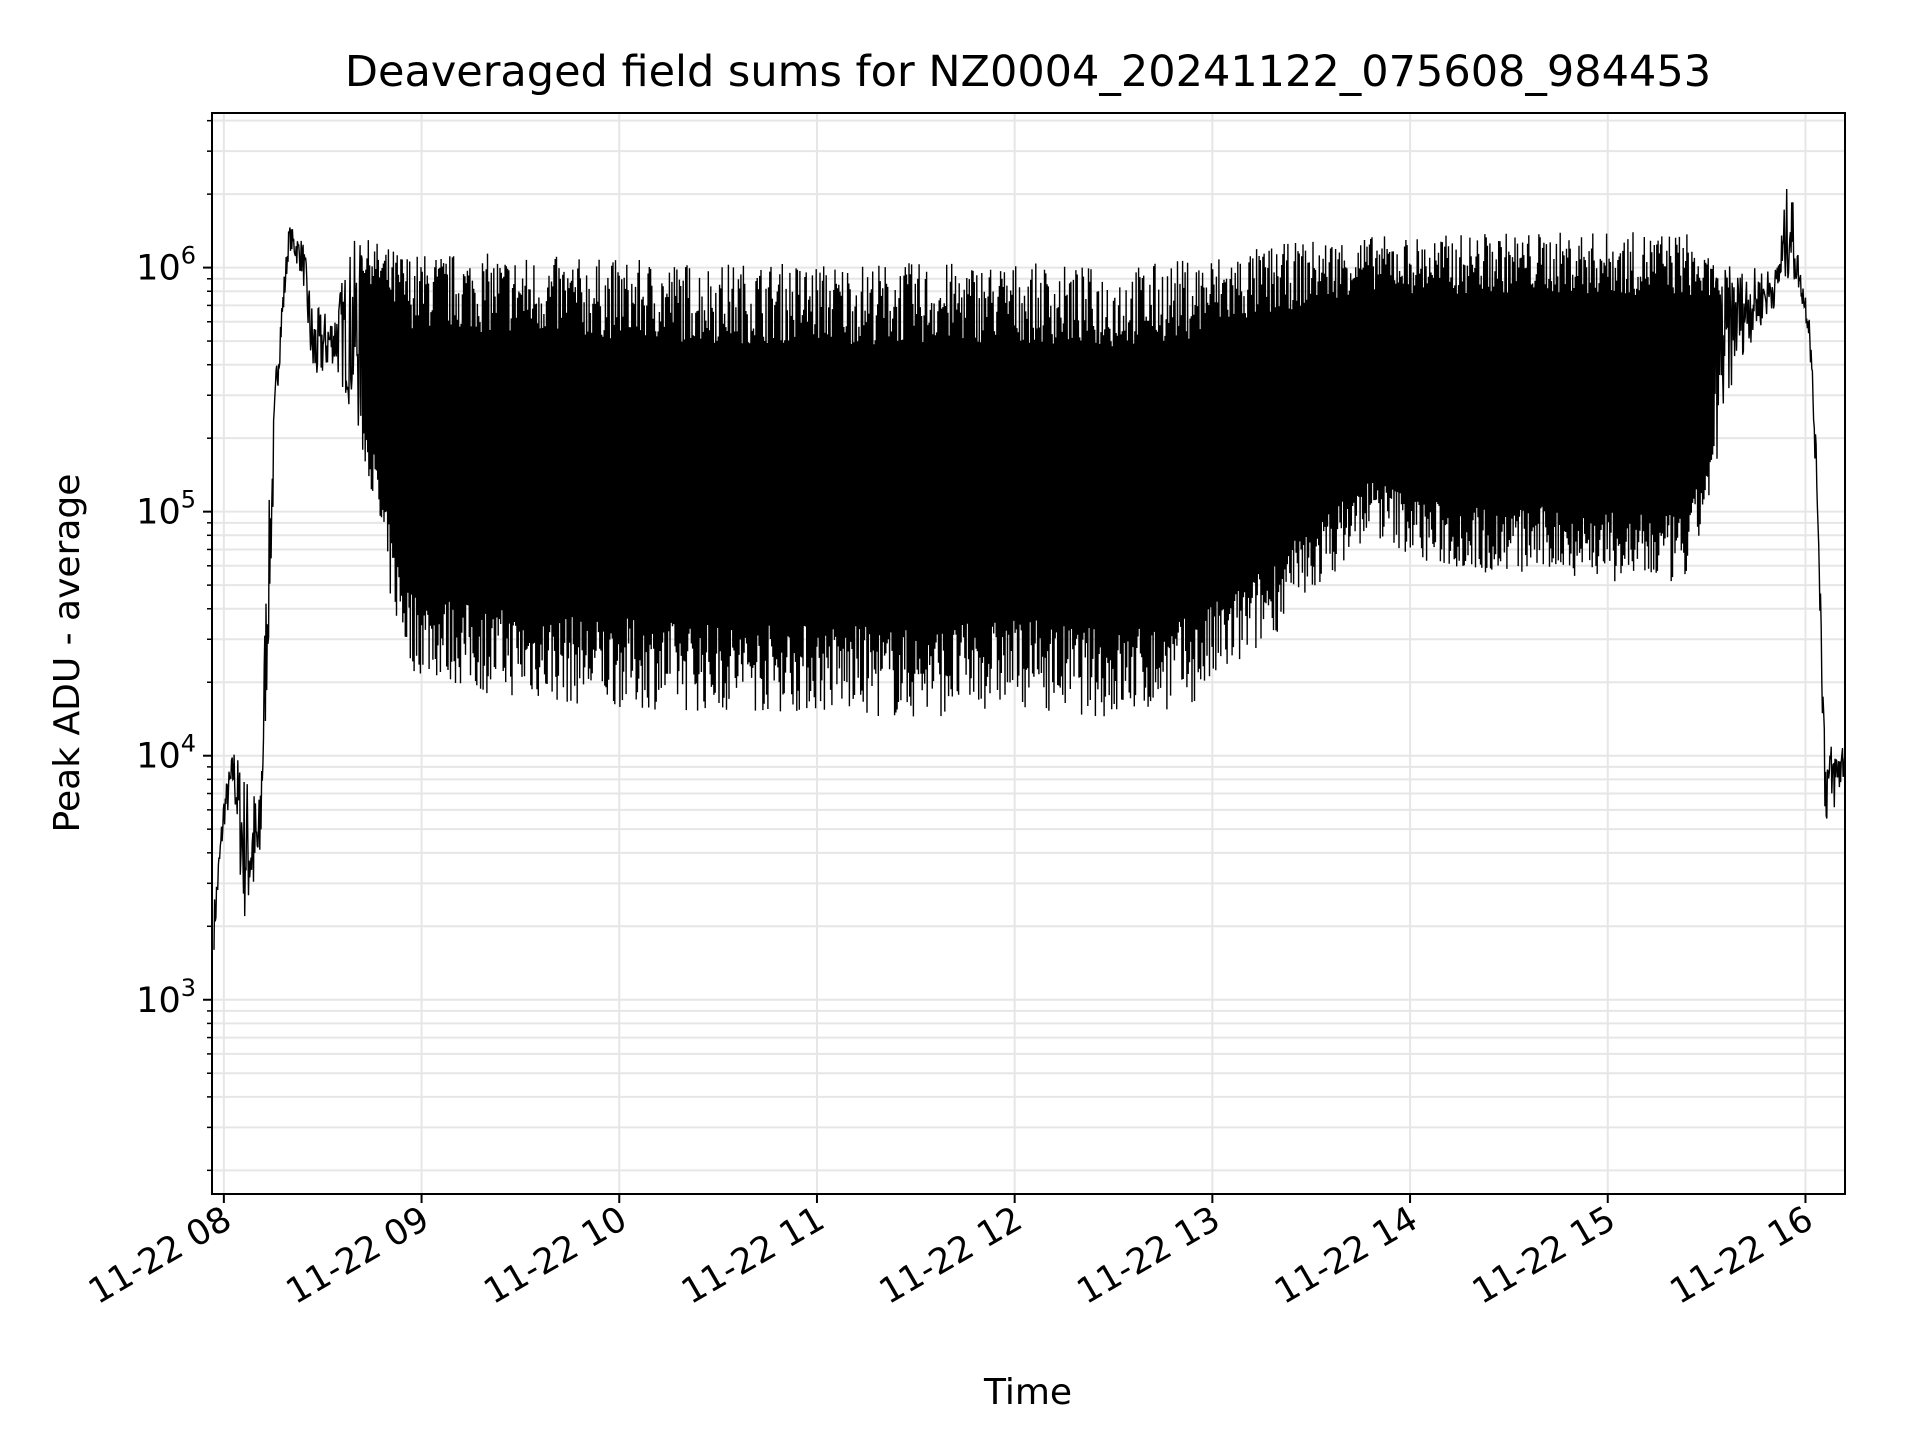  What do you see at coordinates (166, 753) in the screenshot?
I see `y-tick-label: 10⁴` at bounding box center [166, 753].